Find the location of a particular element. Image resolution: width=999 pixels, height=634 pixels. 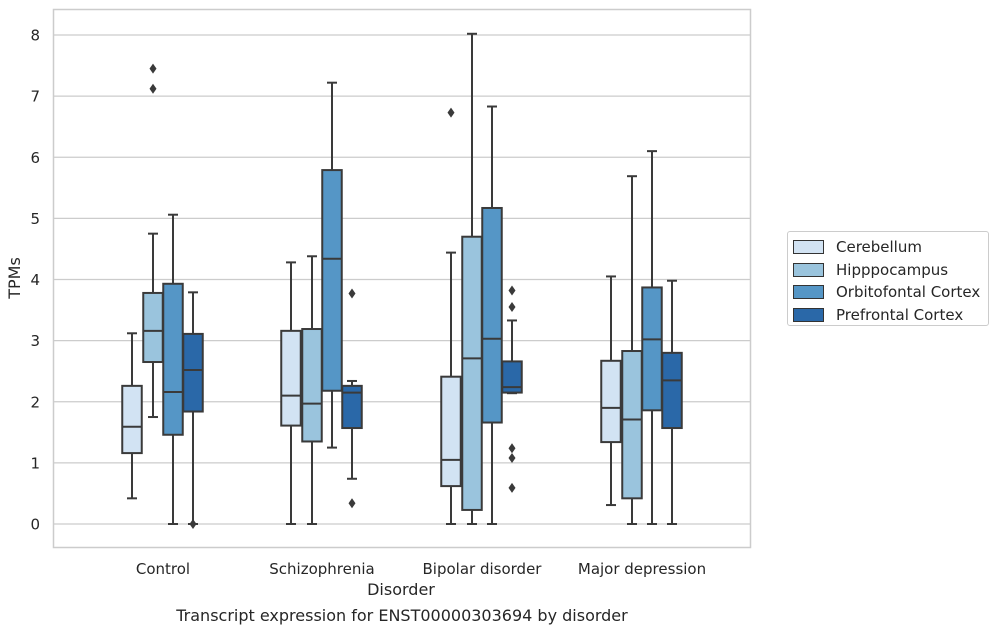

legend-item-orbitofontal-cortex: Orbitofontal Cortex is located at coordinates (890, 292).